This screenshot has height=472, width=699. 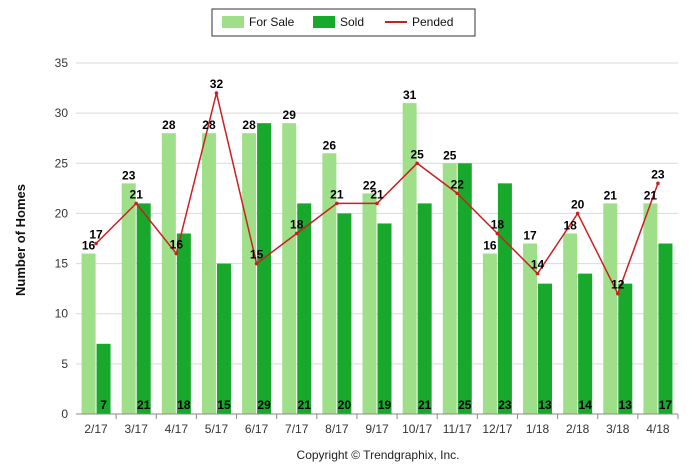 I want to click on x-tick-label: 1/18, so click(x=538, y=429).